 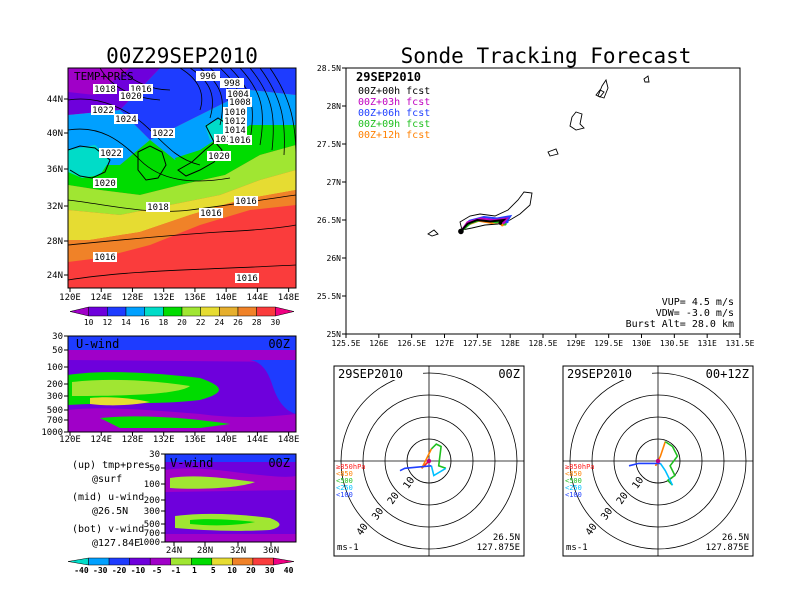 What do you see at coordinates (258, 298) in the screenshot?
I see `surface-map-x-tick-label: 144E` at bounding box center [258, 298].